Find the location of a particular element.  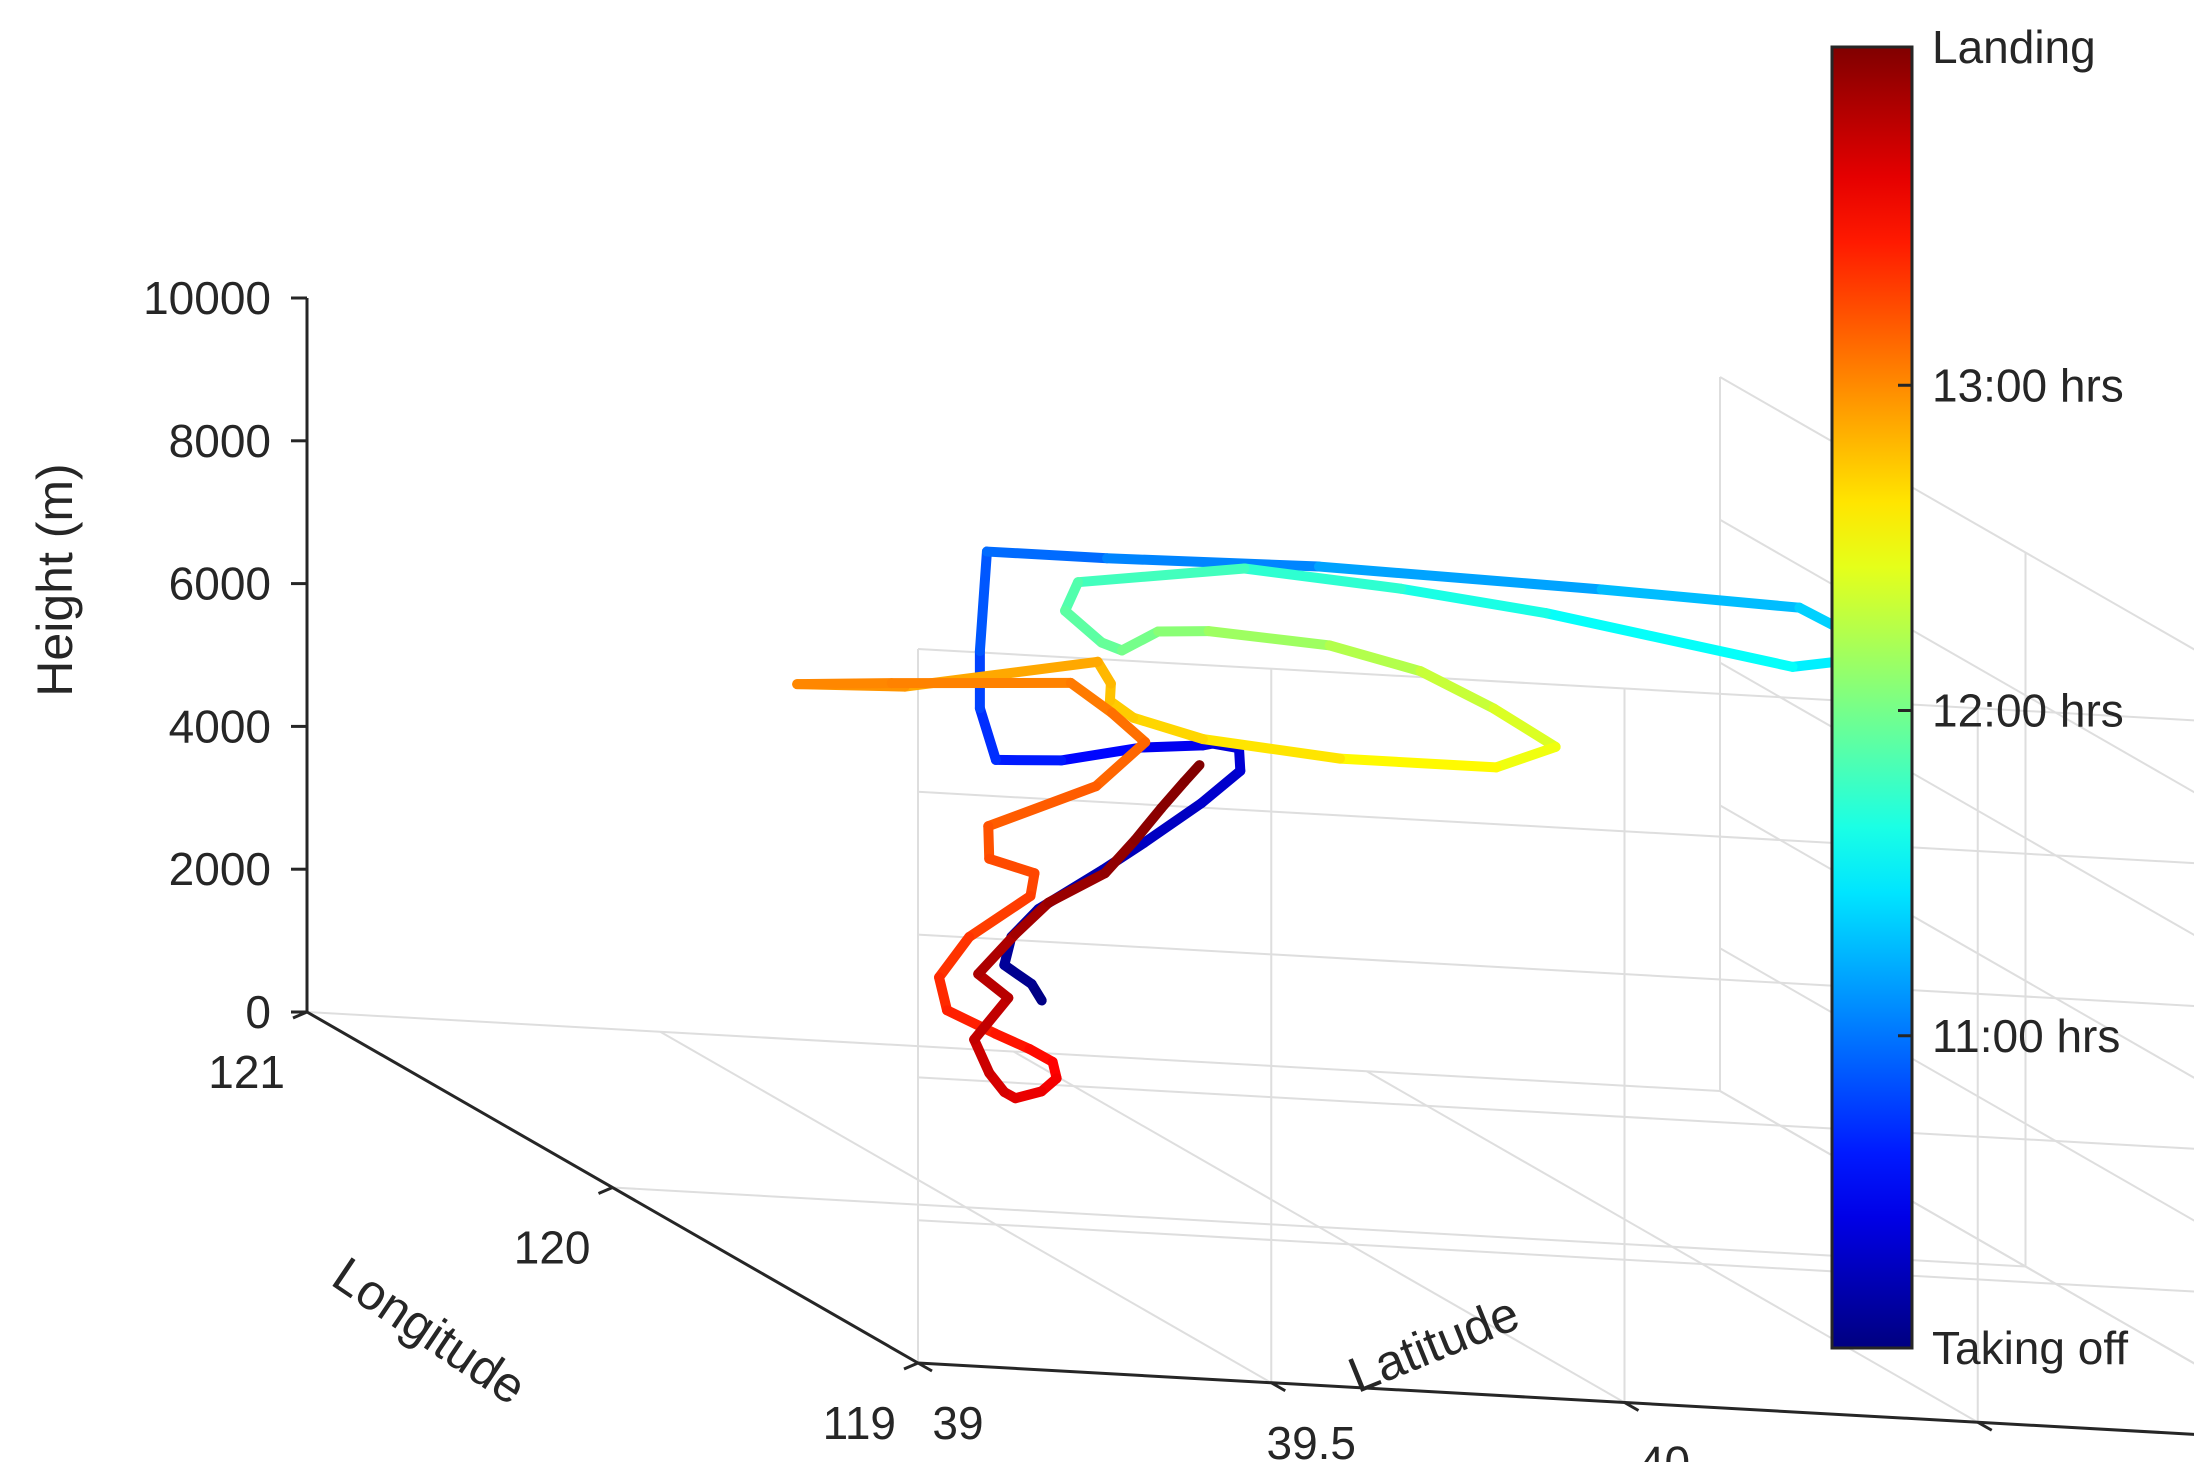

y-tick-label: 40.5 is located at coordinates (2018, 1459).